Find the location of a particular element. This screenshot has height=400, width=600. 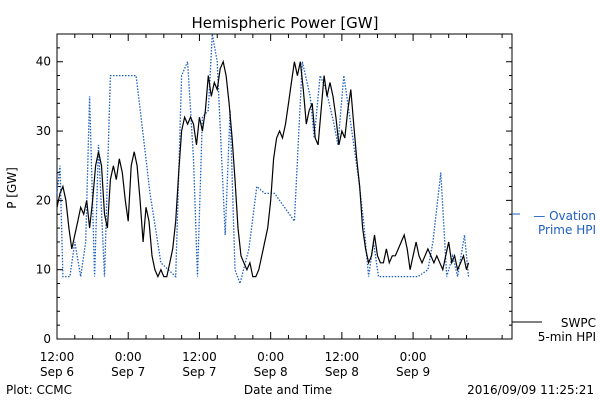

y-tick-label: 30 is located at coordinates (43, 131).